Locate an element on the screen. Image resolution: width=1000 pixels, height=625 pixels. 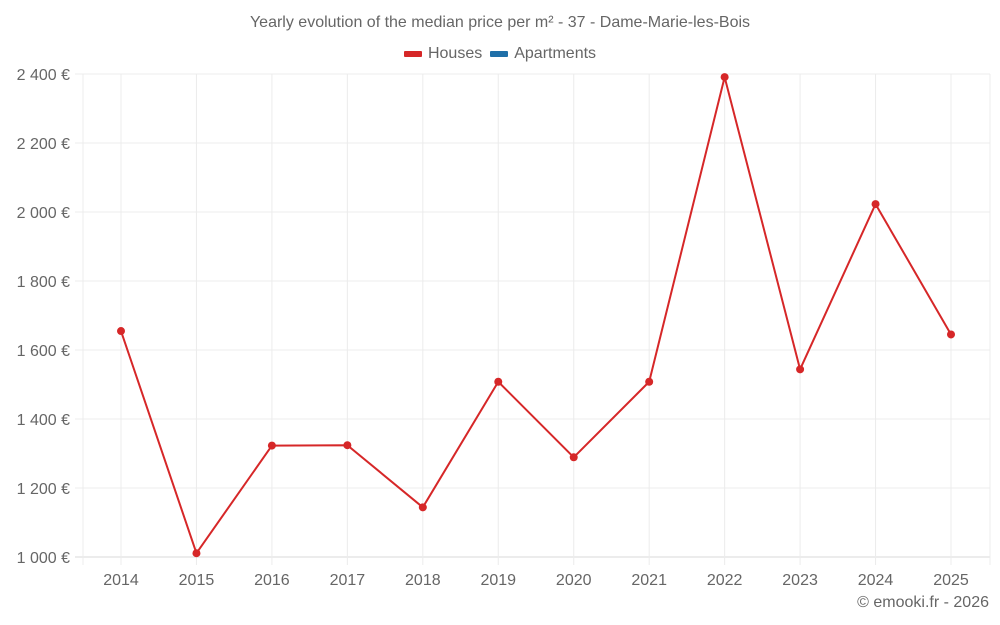
x-tick-label: 2023 is located at coordinates (800, 580).